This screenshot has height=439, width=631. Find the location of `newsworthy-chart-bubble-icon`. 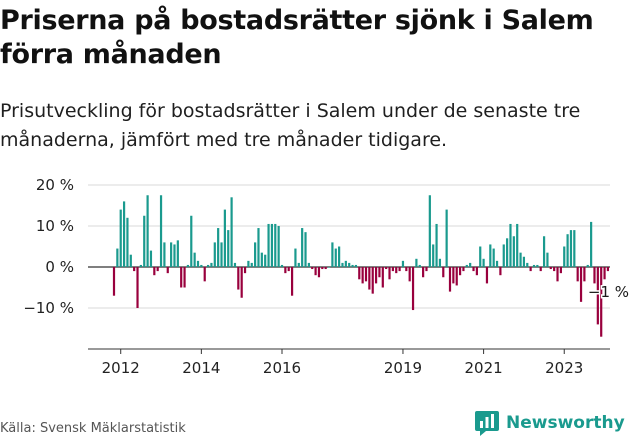

newsworthy-chart-bubble-icon is located at coordinates (487, 423).